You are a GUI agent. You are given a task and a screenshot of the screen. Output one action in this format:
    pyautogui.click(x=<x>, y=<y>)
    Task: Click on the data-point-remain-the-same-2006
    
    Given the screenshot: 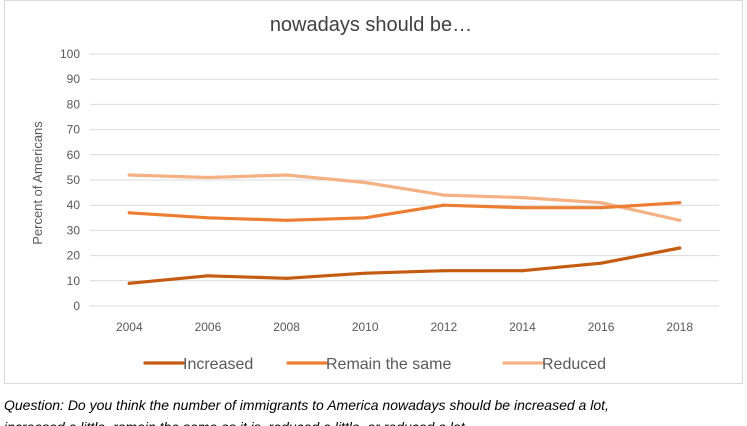 What is the action you would take?
    pyautogui.click(x=208, y=218)
    